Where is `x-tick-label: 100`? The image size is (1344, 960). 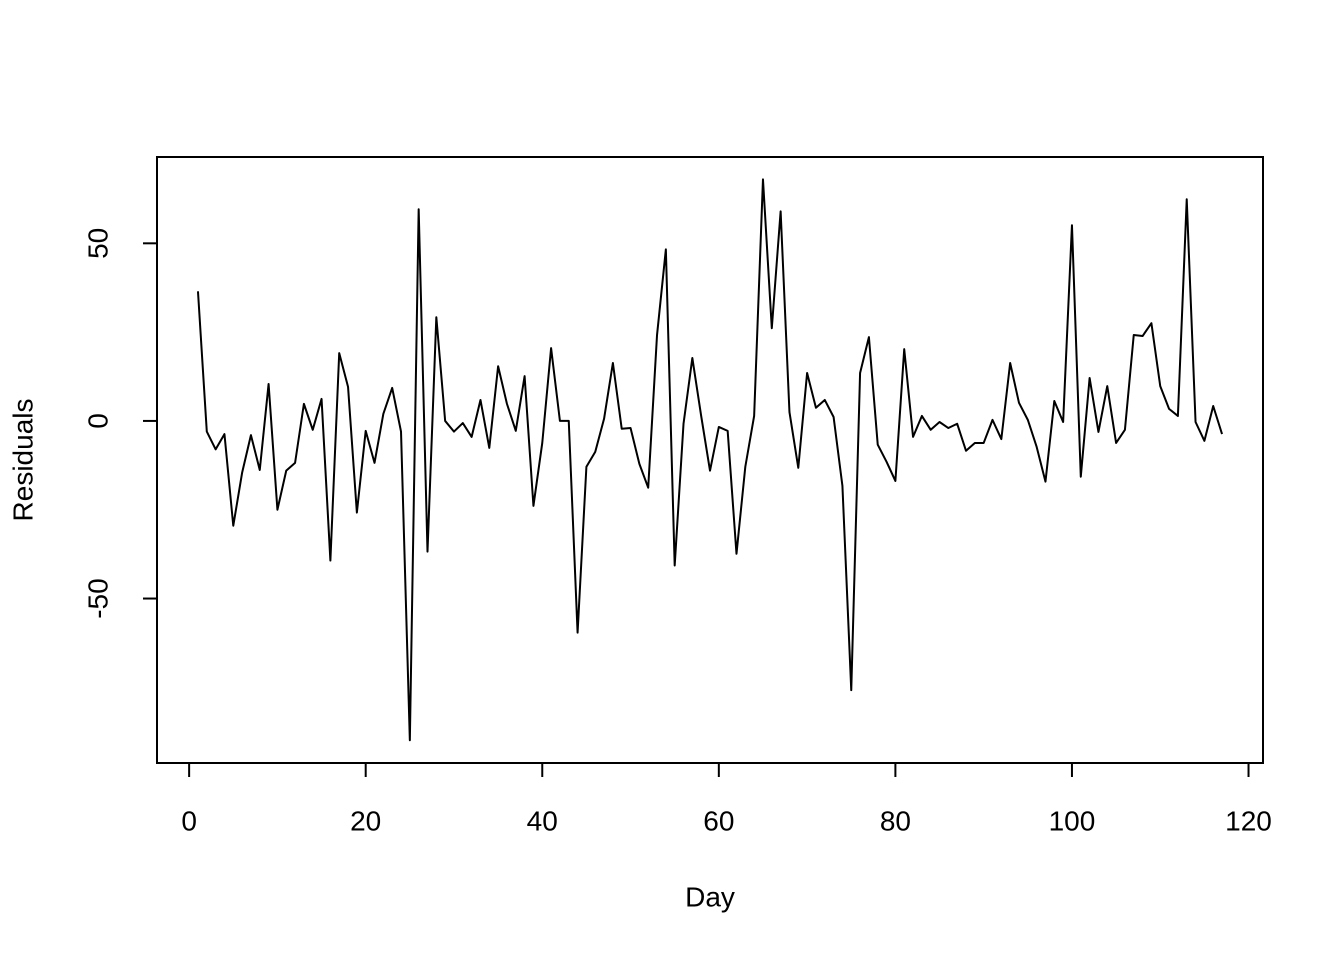 x-tick-label: 100 is located at coordinates (1072, 820).